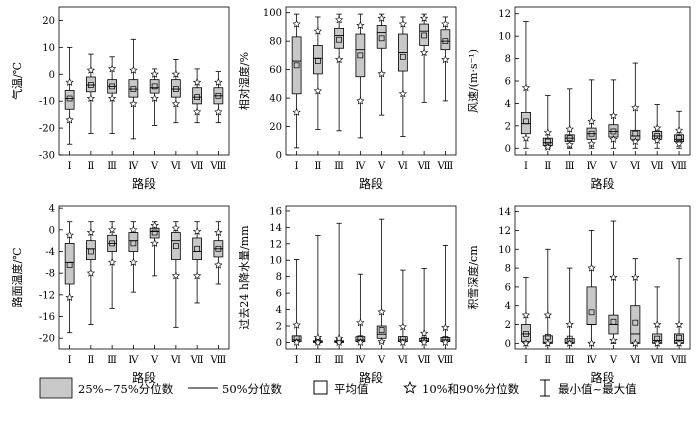 Image resolution: width=700 pixels, height=430 pixels. Describe the element at coordinates (320, 387) in the screenshot. I see `legend-mean-marker` at that location.